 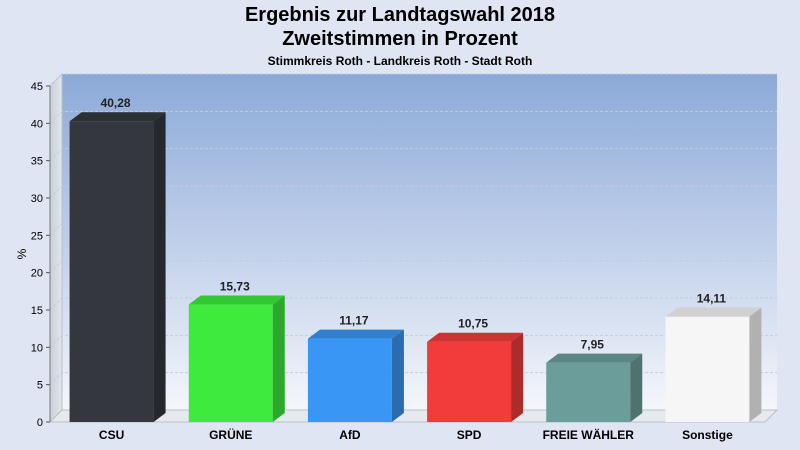 I want to click on bar-freie-w-hler, so click(x=594, y=387).